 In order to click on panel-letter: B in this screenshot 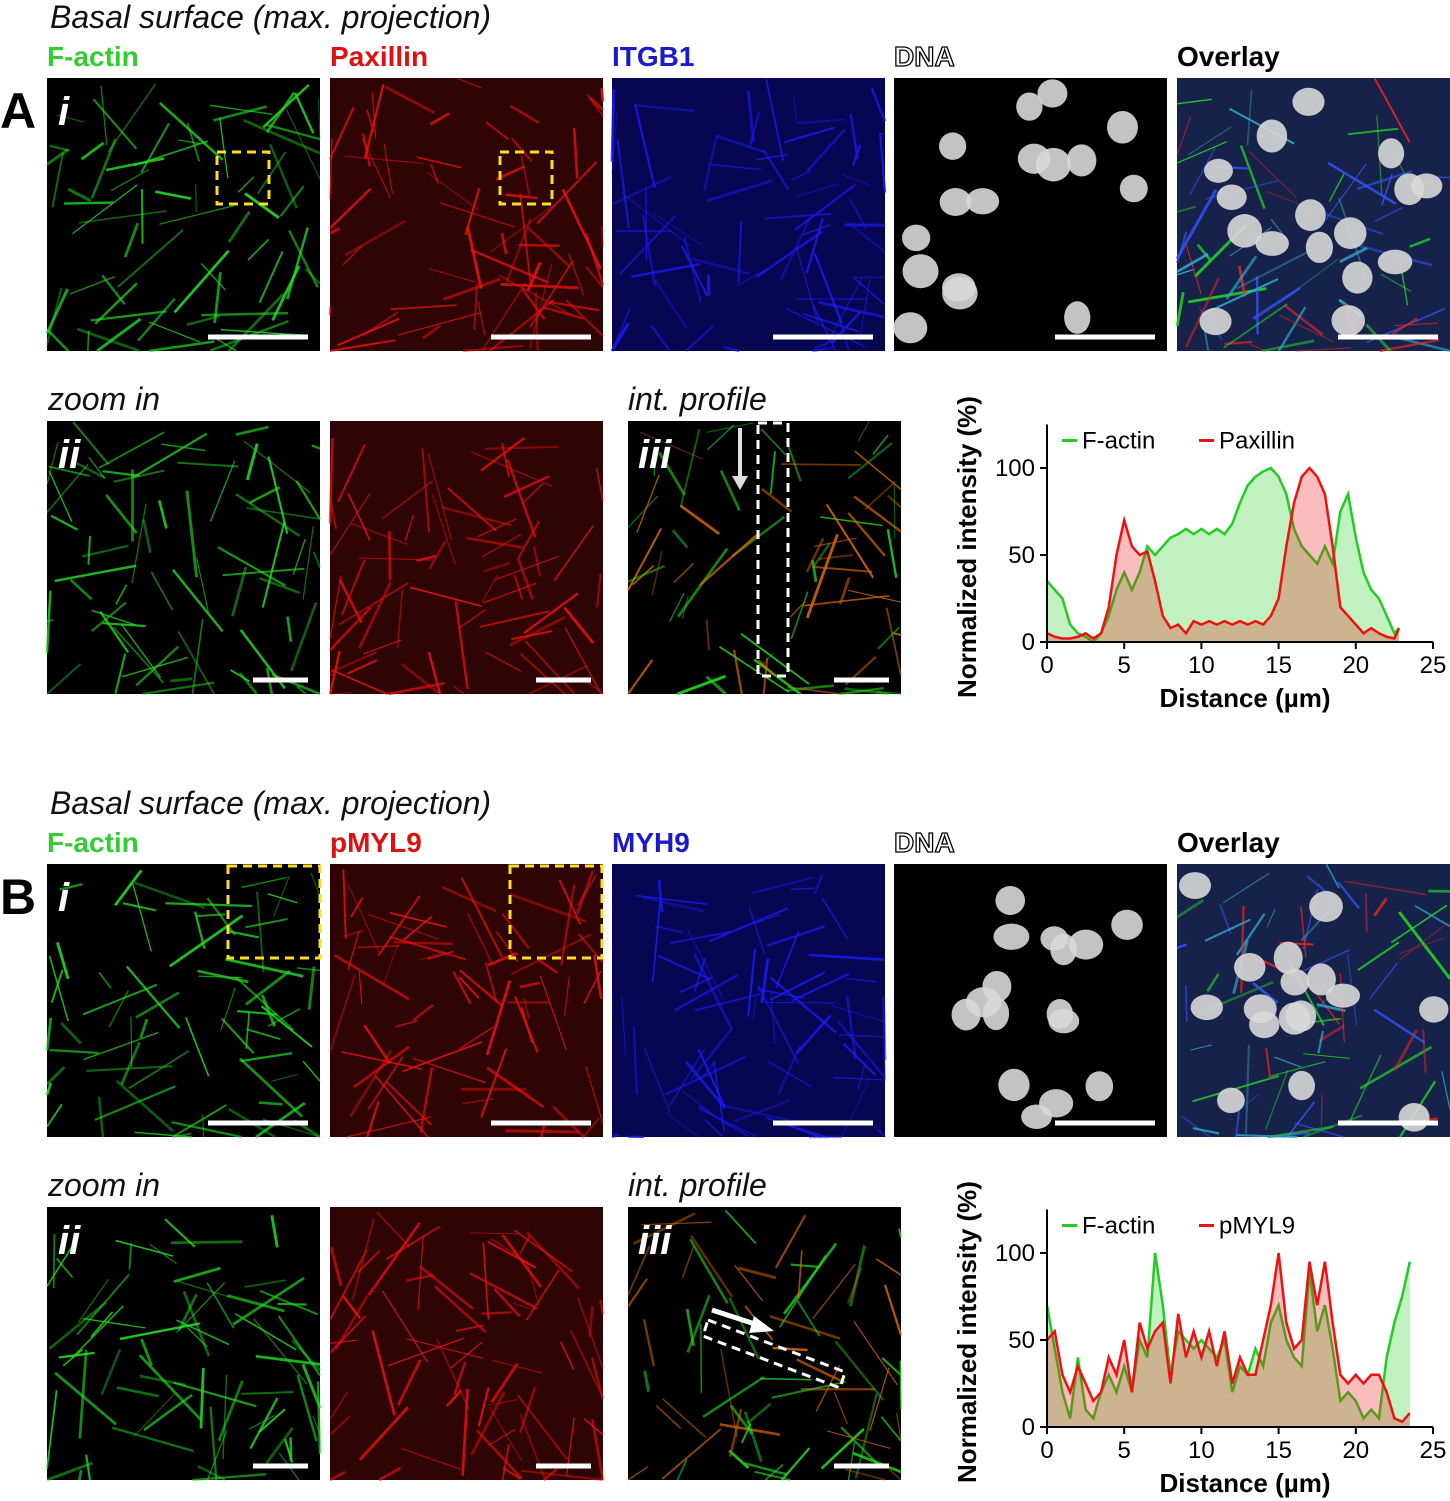, I will do `click(18, 897)`.